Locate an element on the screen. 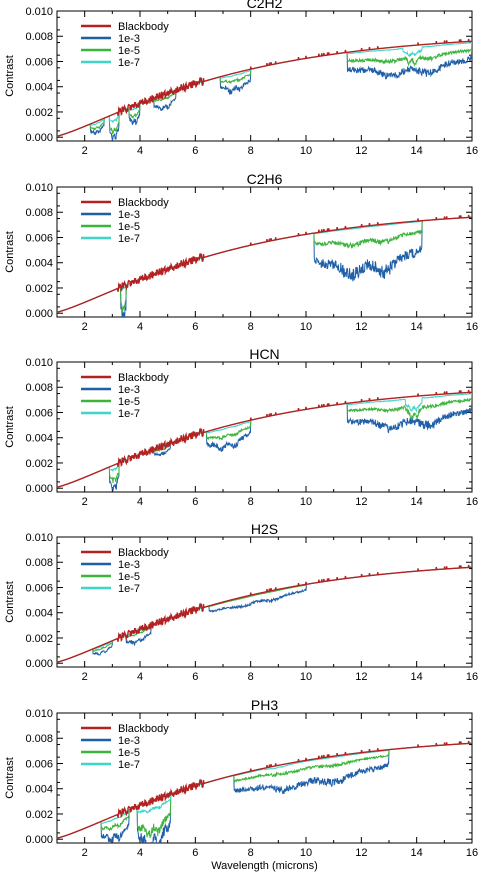  x-axis-label: Wavelength (microns) is located at coordinates (264, 866).